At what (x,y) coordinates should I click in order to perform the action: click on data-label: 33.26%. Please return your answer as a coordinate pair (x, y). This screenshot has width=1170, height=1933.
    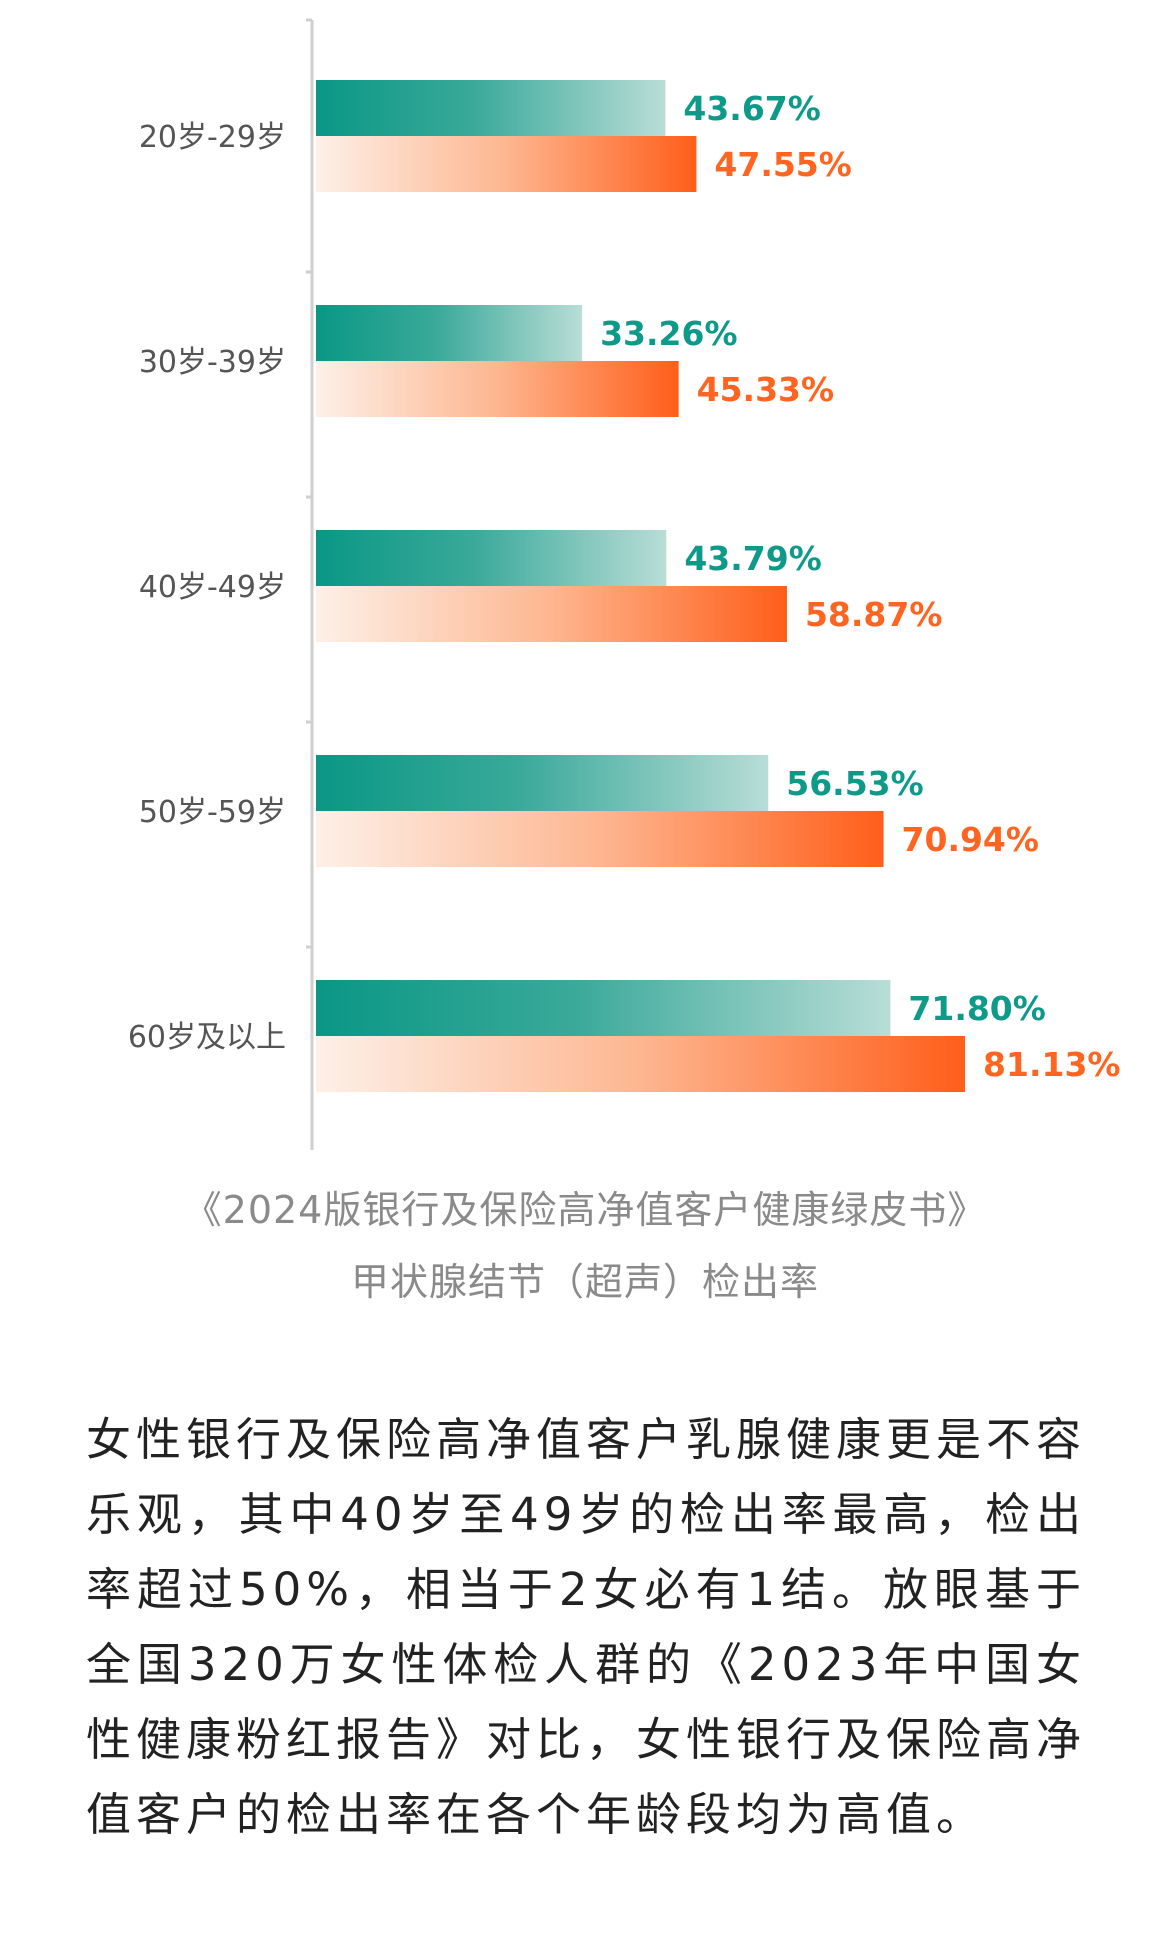
    Looking at the image, I should click on (668, 333).